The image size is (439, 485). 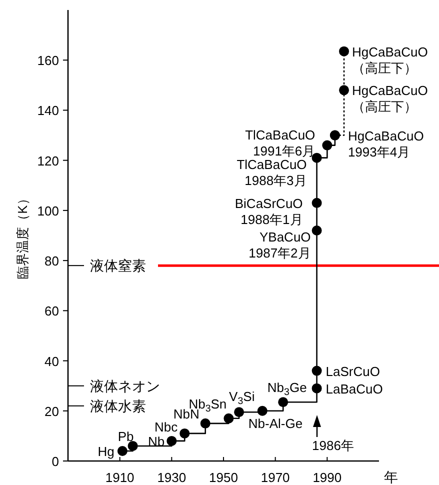 What do you see at coordinates (51, 360) in the screenshot?
I see `y-tick-label: 40` at bounding box center [51, 360].